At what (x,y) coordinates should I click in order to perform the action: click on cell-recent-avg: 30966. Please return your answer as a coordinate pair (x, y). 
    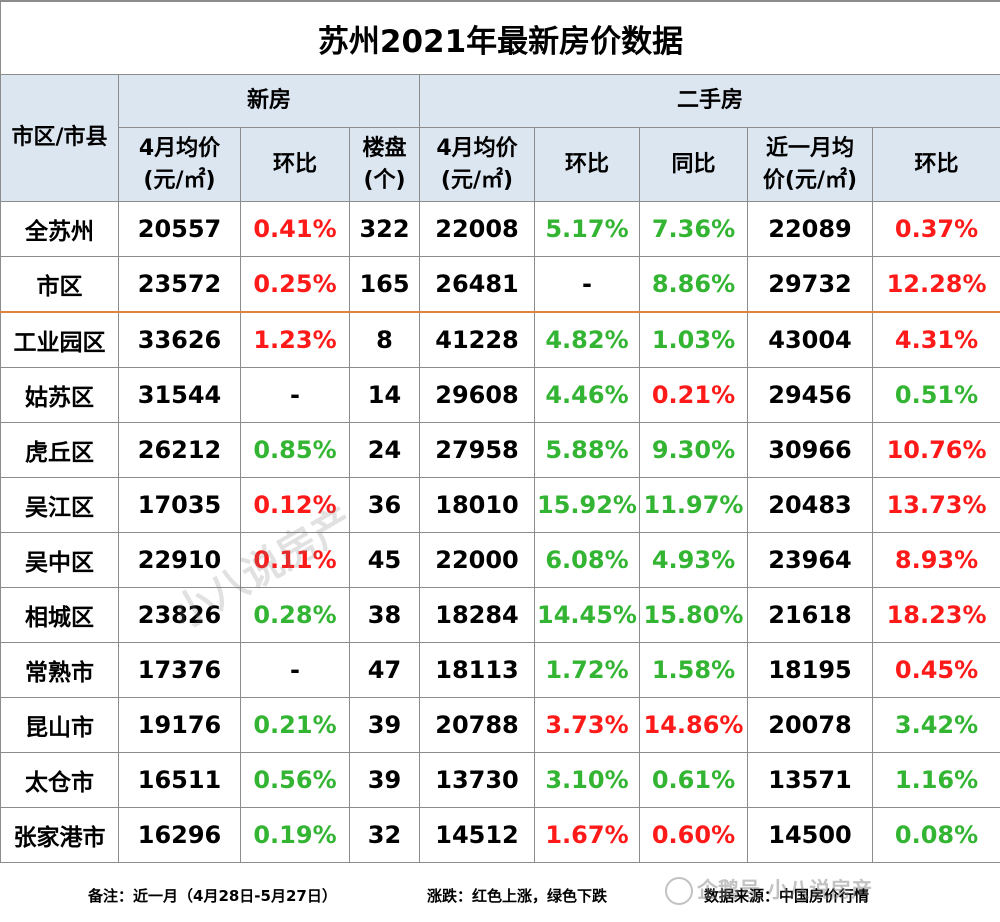
    Looking at the image, I should click on (810, 450).